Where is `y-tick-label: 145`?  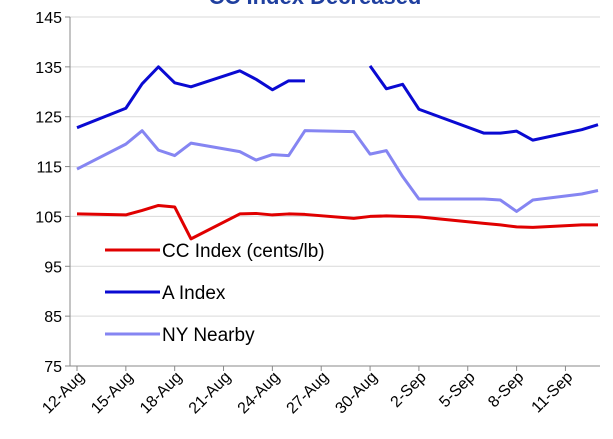 y-tick-label: 145 is located at coordinates (48, 18).